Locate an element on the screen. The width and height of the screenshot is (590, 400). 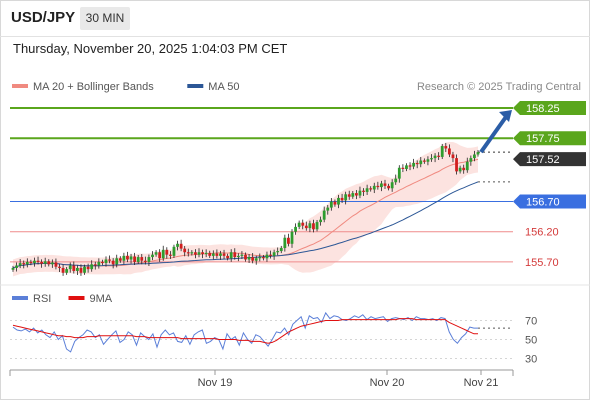
level-tag-157.75 is located at coordinates (549, 138).